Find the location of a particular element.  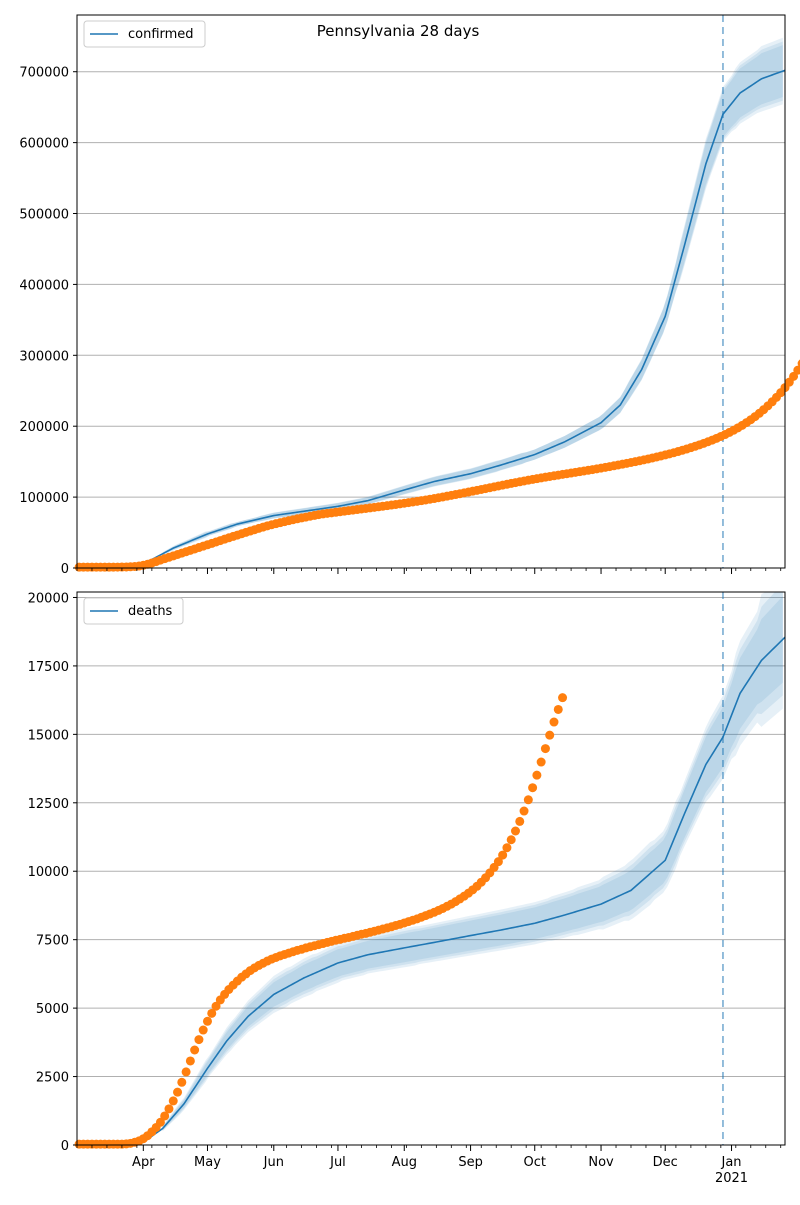

deaths-ytick-label-7: 17500 is located at coordinates (48, 667).